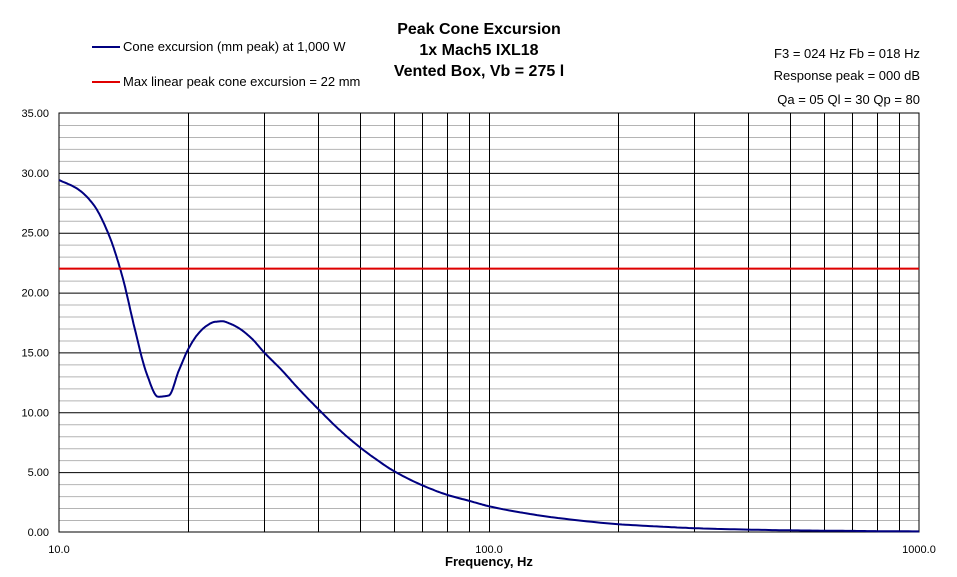 Image resolution: width=957 pixels, height=577 pixels. What do you see at coordinates (489, 550) in the screenshot?
I see `x-tick-label: 100.0` at bounding box center [489, 550].